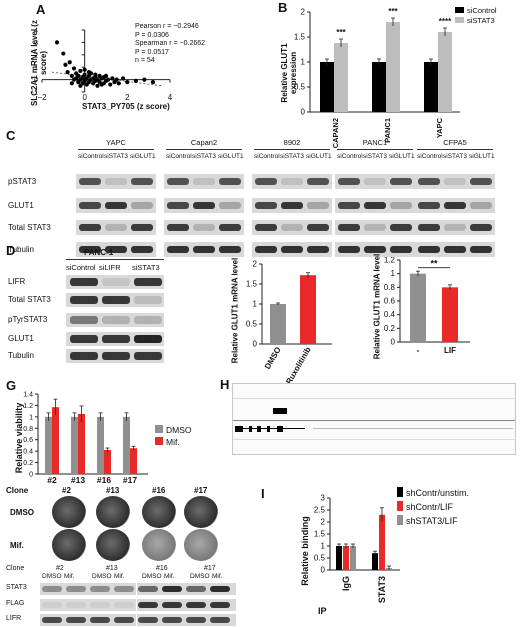 The image size is (520, 627). Describe the element at coordinates (36, 68) in the screenshot. I see `panel-a-ytick-label: 1` at that location.